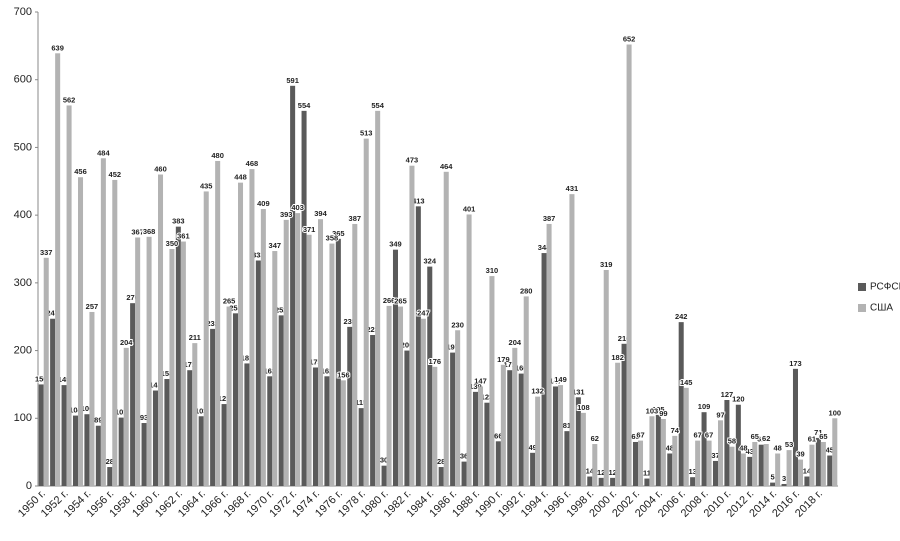 The height and width of the screenshot is (541, 900). What do you see at coordinates (29, 486) in the screenshot?
I see `y-tick-label: 0` at bounding box center [29, 486].